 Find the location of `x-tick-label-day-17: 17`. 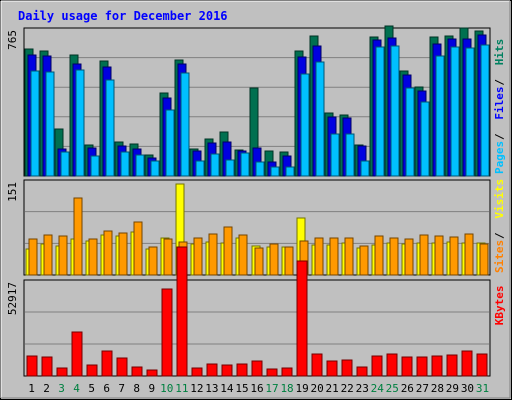

x-tick-label-day-17: 17 is located at coordinates (271, 388).